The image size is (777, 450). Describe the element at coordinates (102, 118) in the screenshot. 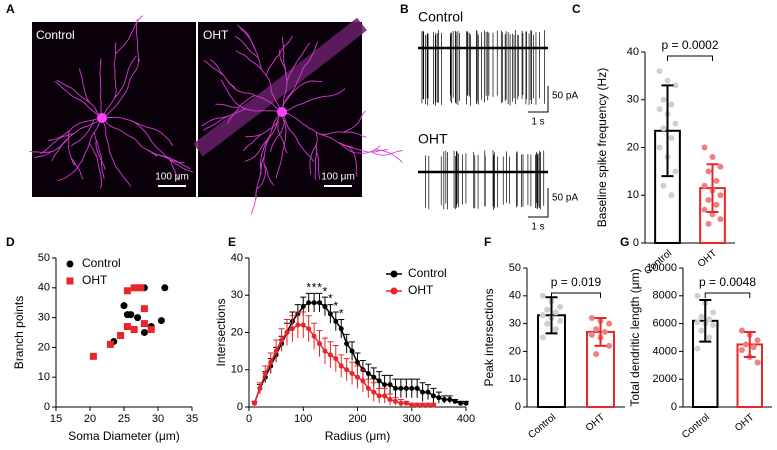

I see `soma` at that location.